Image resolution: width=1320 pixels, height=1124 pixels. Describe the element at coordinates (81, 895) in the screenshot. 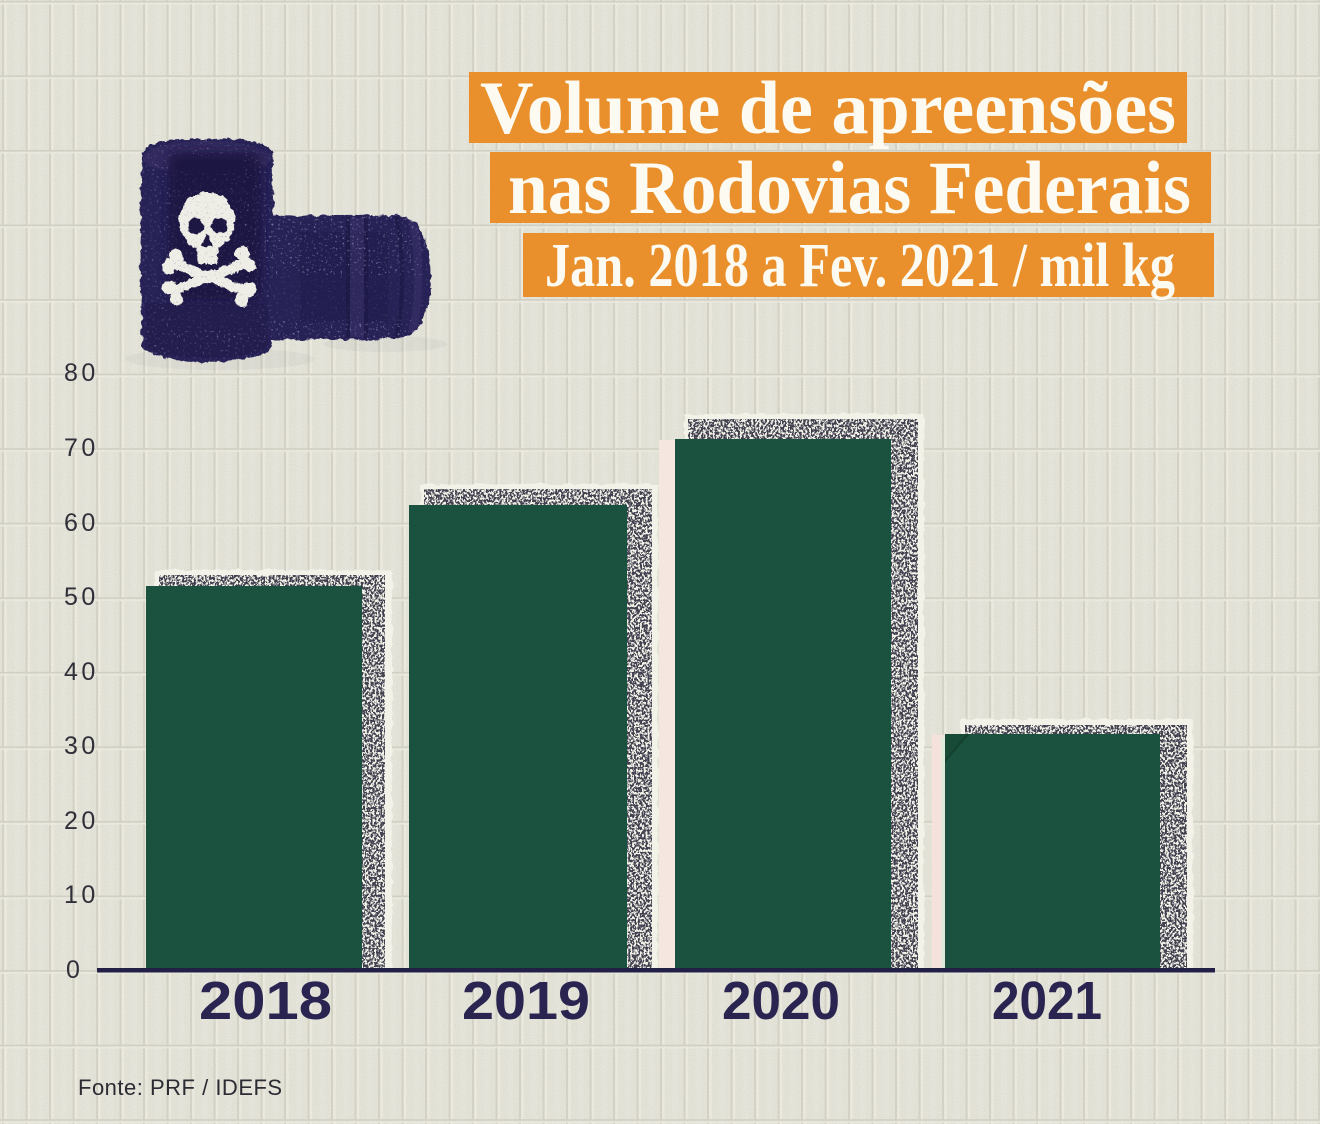

I see `svg-text: 10` at that location.